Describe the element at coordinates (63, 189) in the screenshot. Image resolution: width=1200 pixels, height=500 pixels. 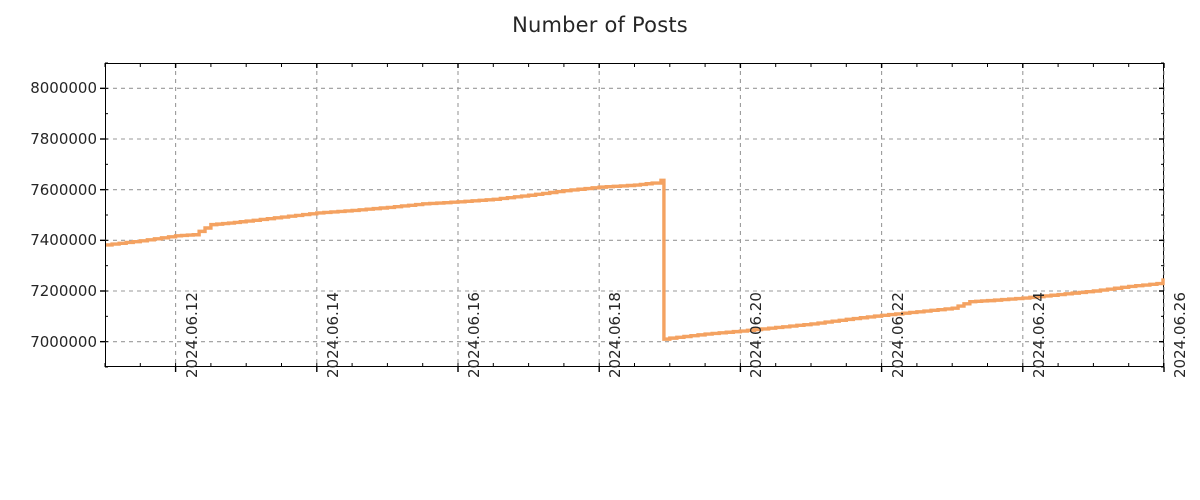
I see `y-axis-tick-label: 7600000` at that location.